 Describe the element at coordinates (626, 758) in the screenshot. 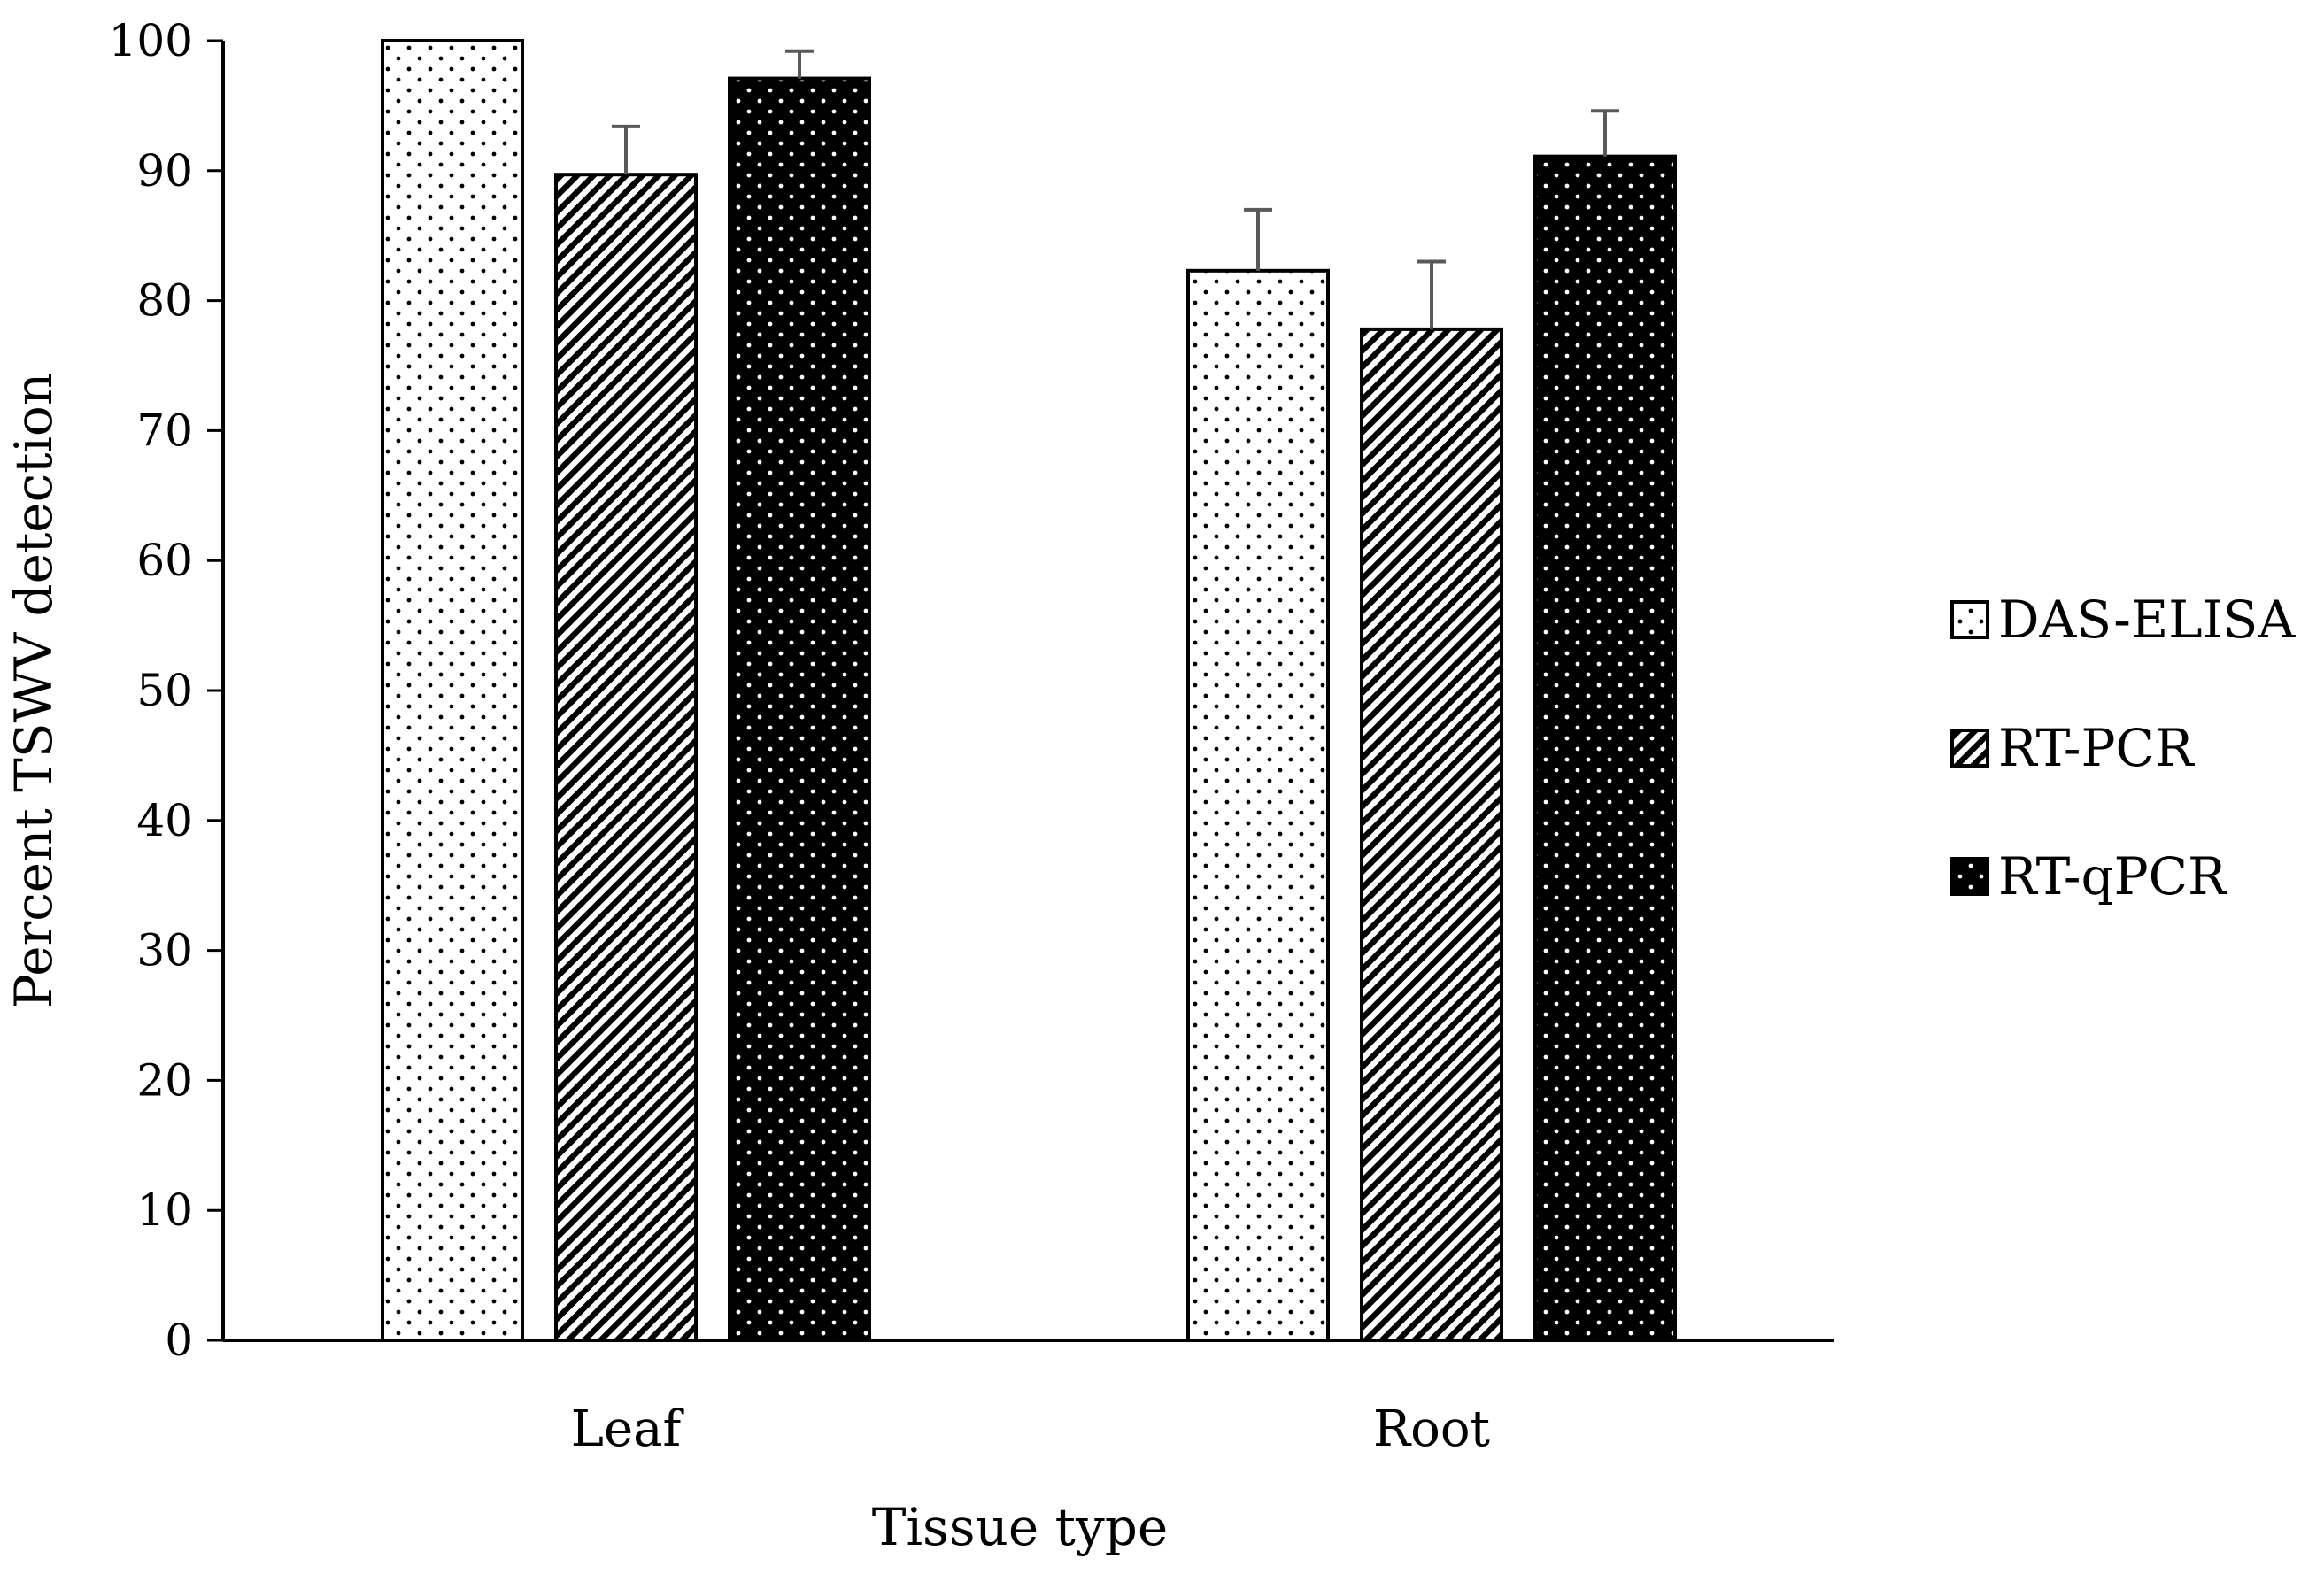

I see `bar-rt-pcr-leaf` at that location.